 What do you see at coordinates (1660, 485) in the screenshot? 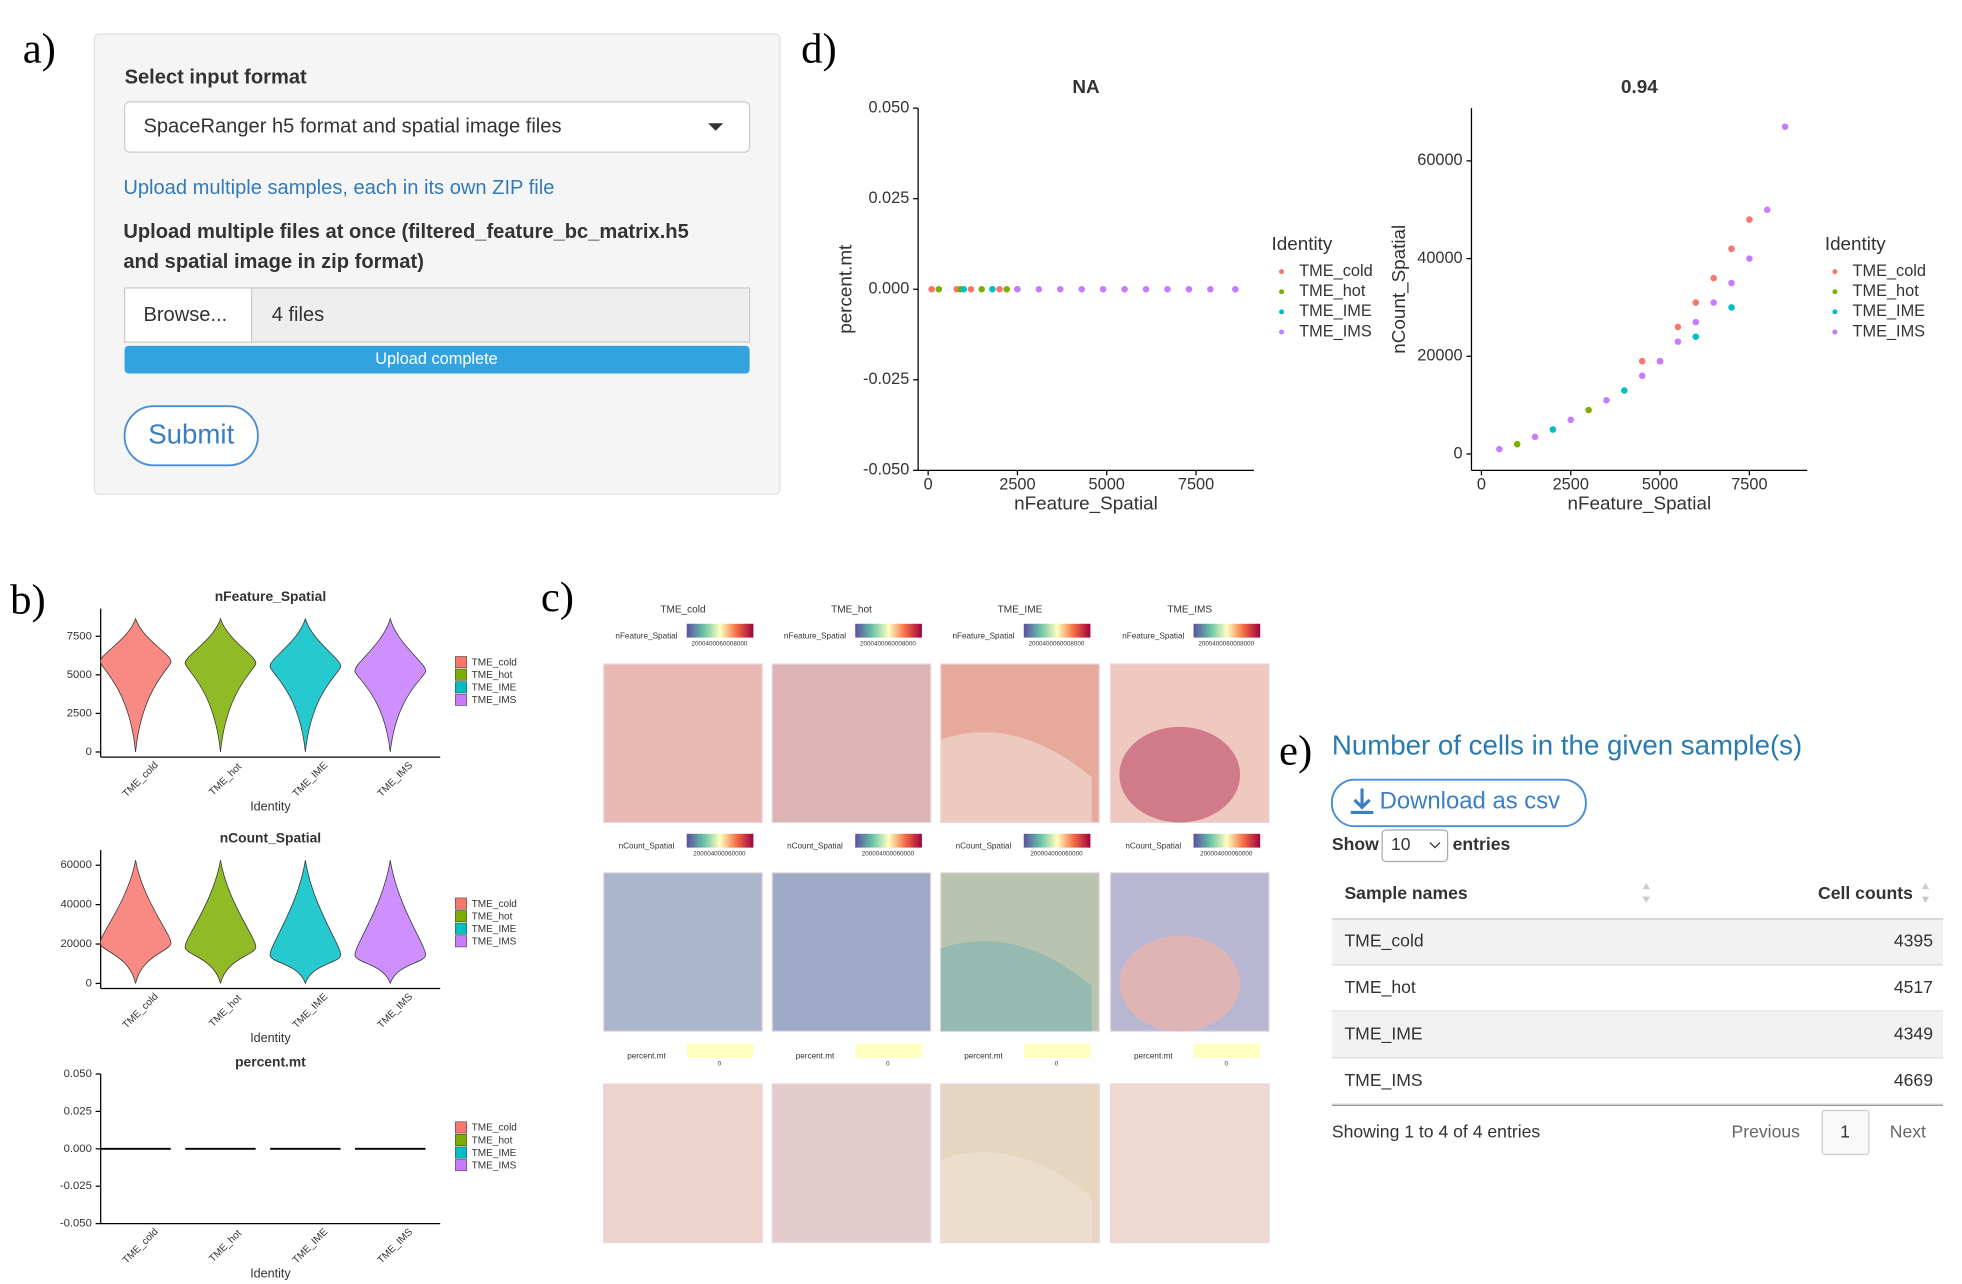
I see `x-tick-label: 5000` at bounding box center [1660, 485].